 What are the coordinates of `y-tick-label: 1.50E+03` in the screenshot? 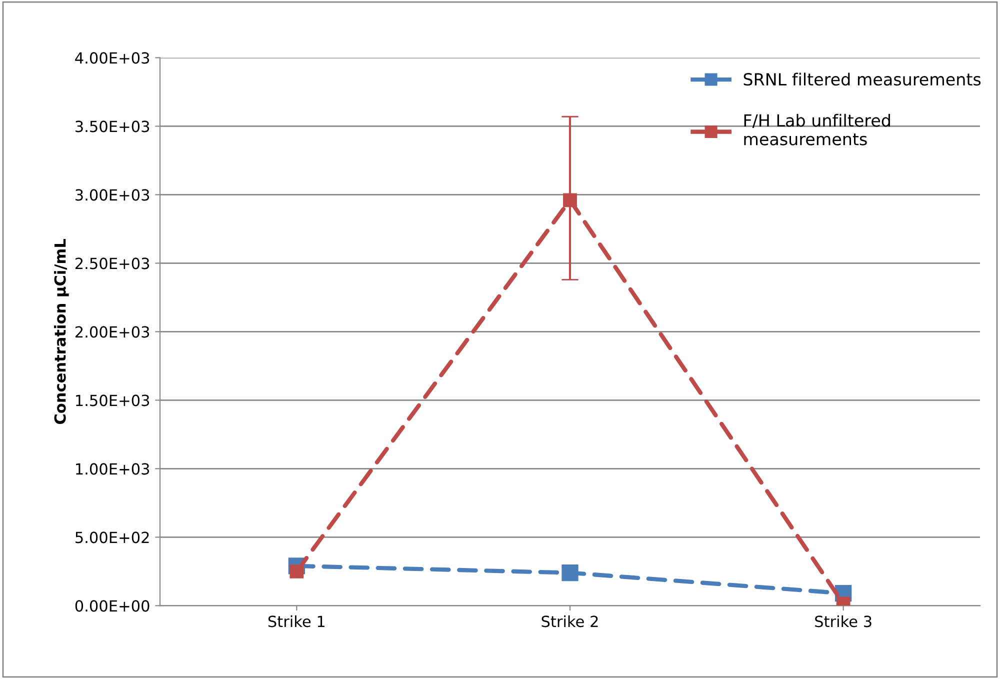 It's located at (113, 400).